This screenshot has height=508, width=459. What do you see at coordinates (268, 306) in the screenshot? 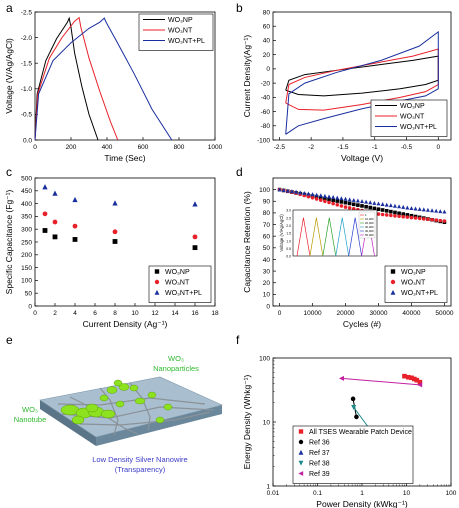
I see `y-tick-label: 0` at bounding box center [268, 306].